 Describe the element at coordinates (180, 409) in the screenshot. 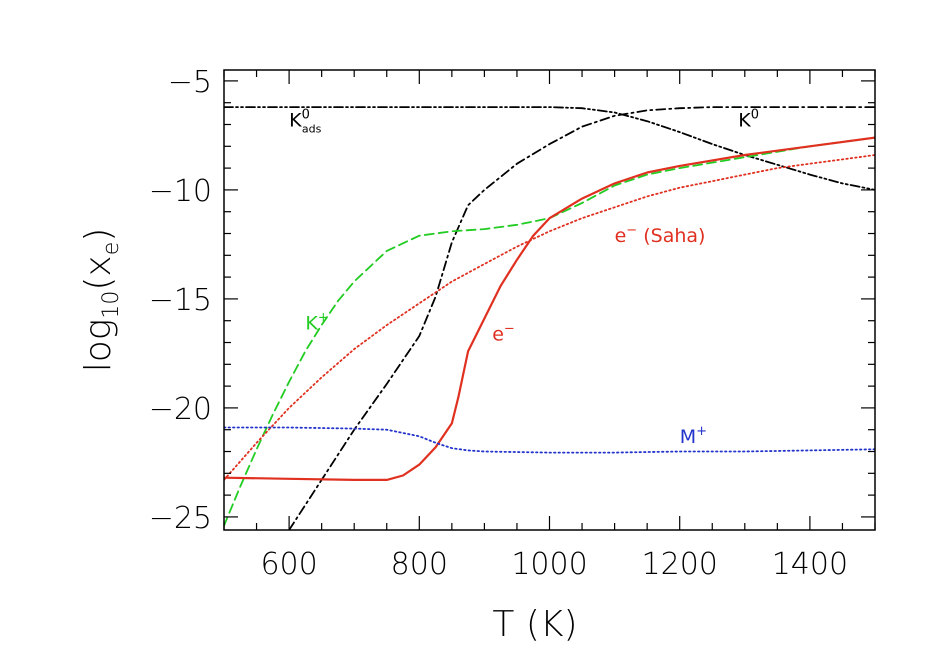

I see `y-tick-label: −20` at that location.